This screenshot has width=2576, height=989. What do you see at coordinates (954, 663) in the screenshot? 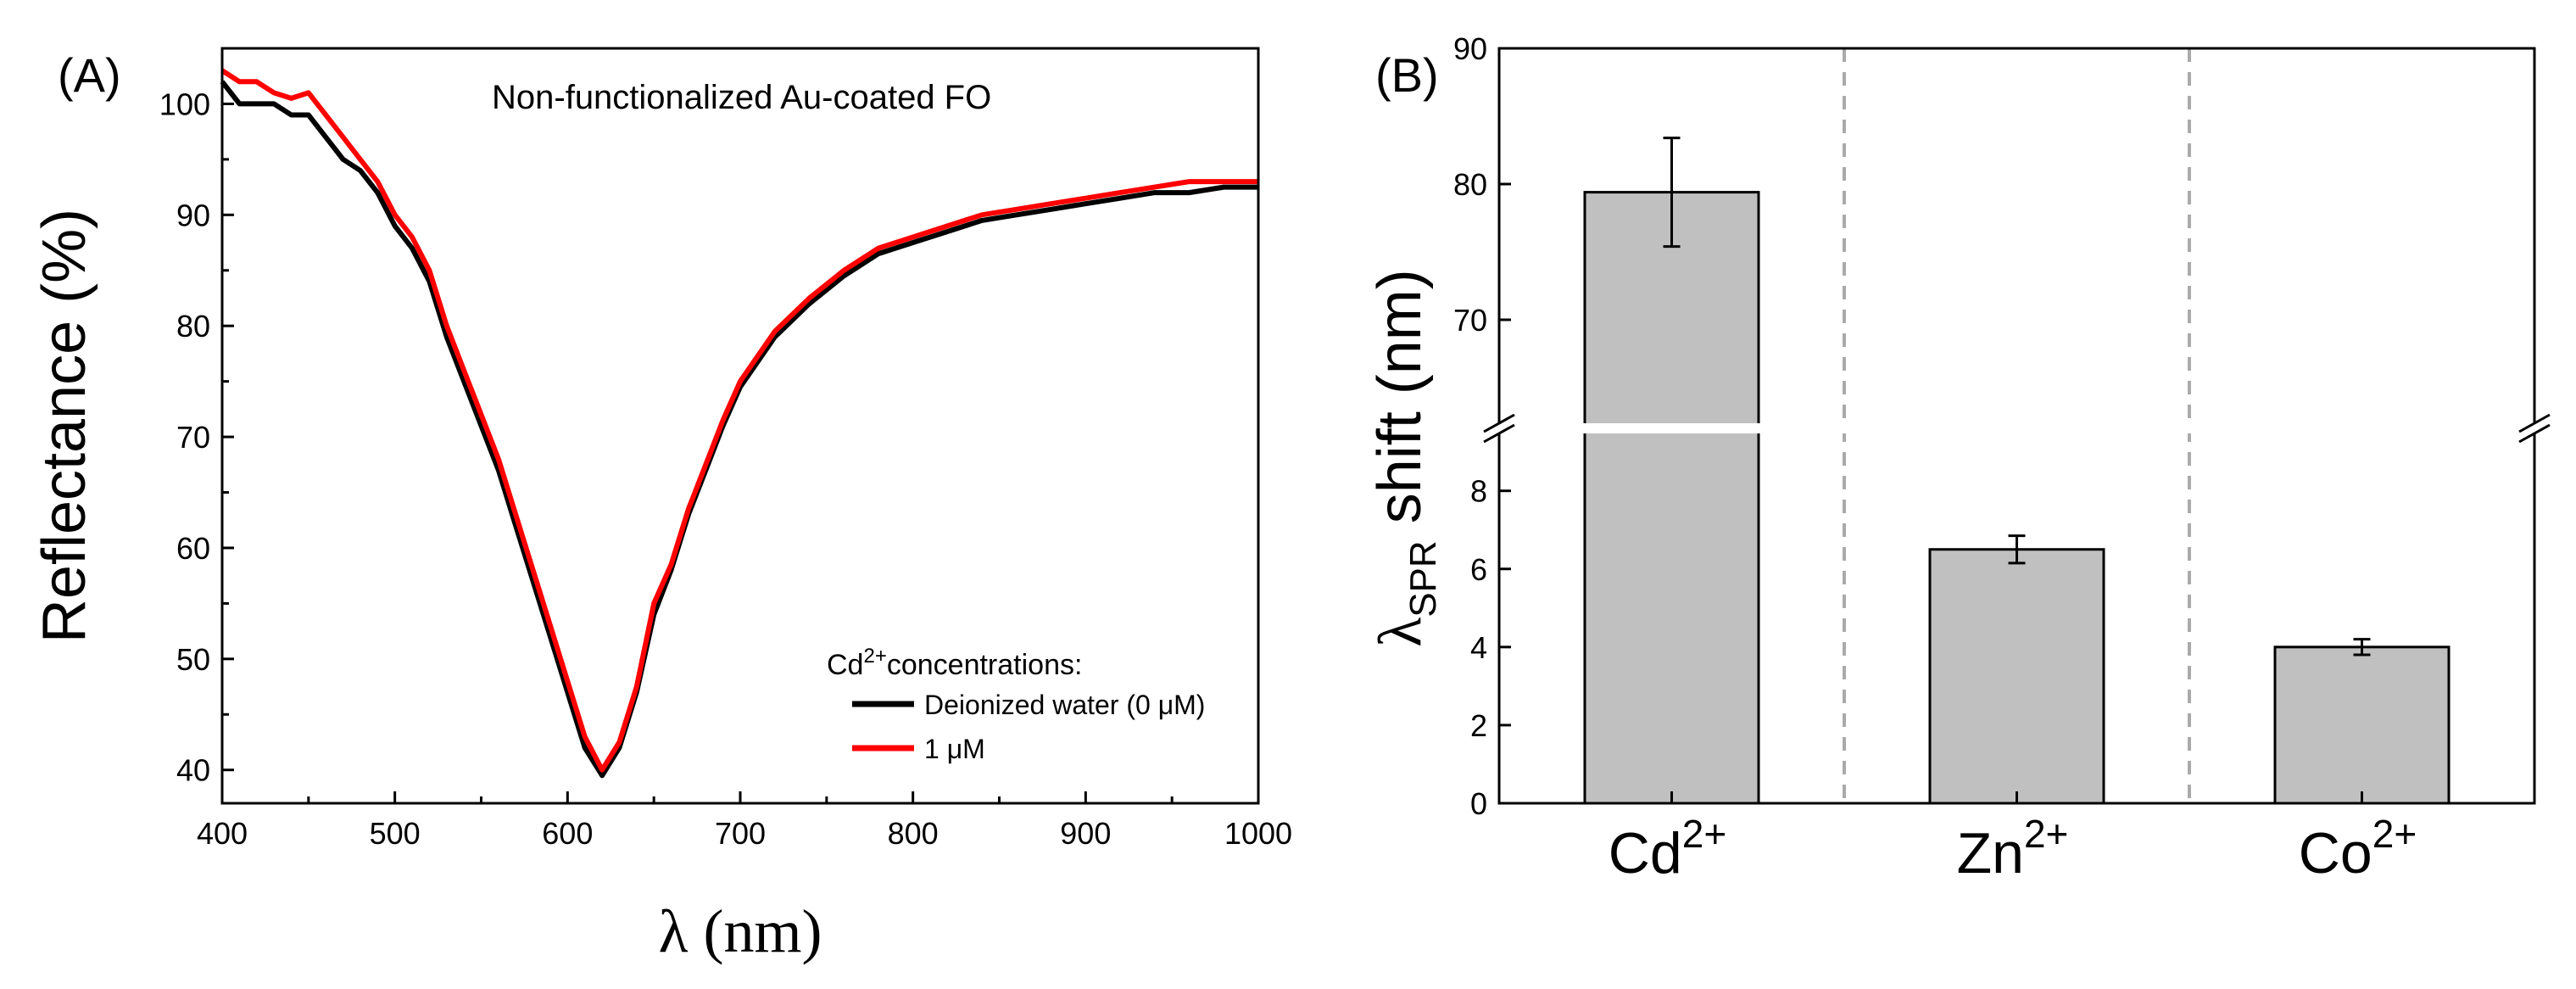
I see `legend-title: Cd2+concentrations:` at bounding box center [954, 663].